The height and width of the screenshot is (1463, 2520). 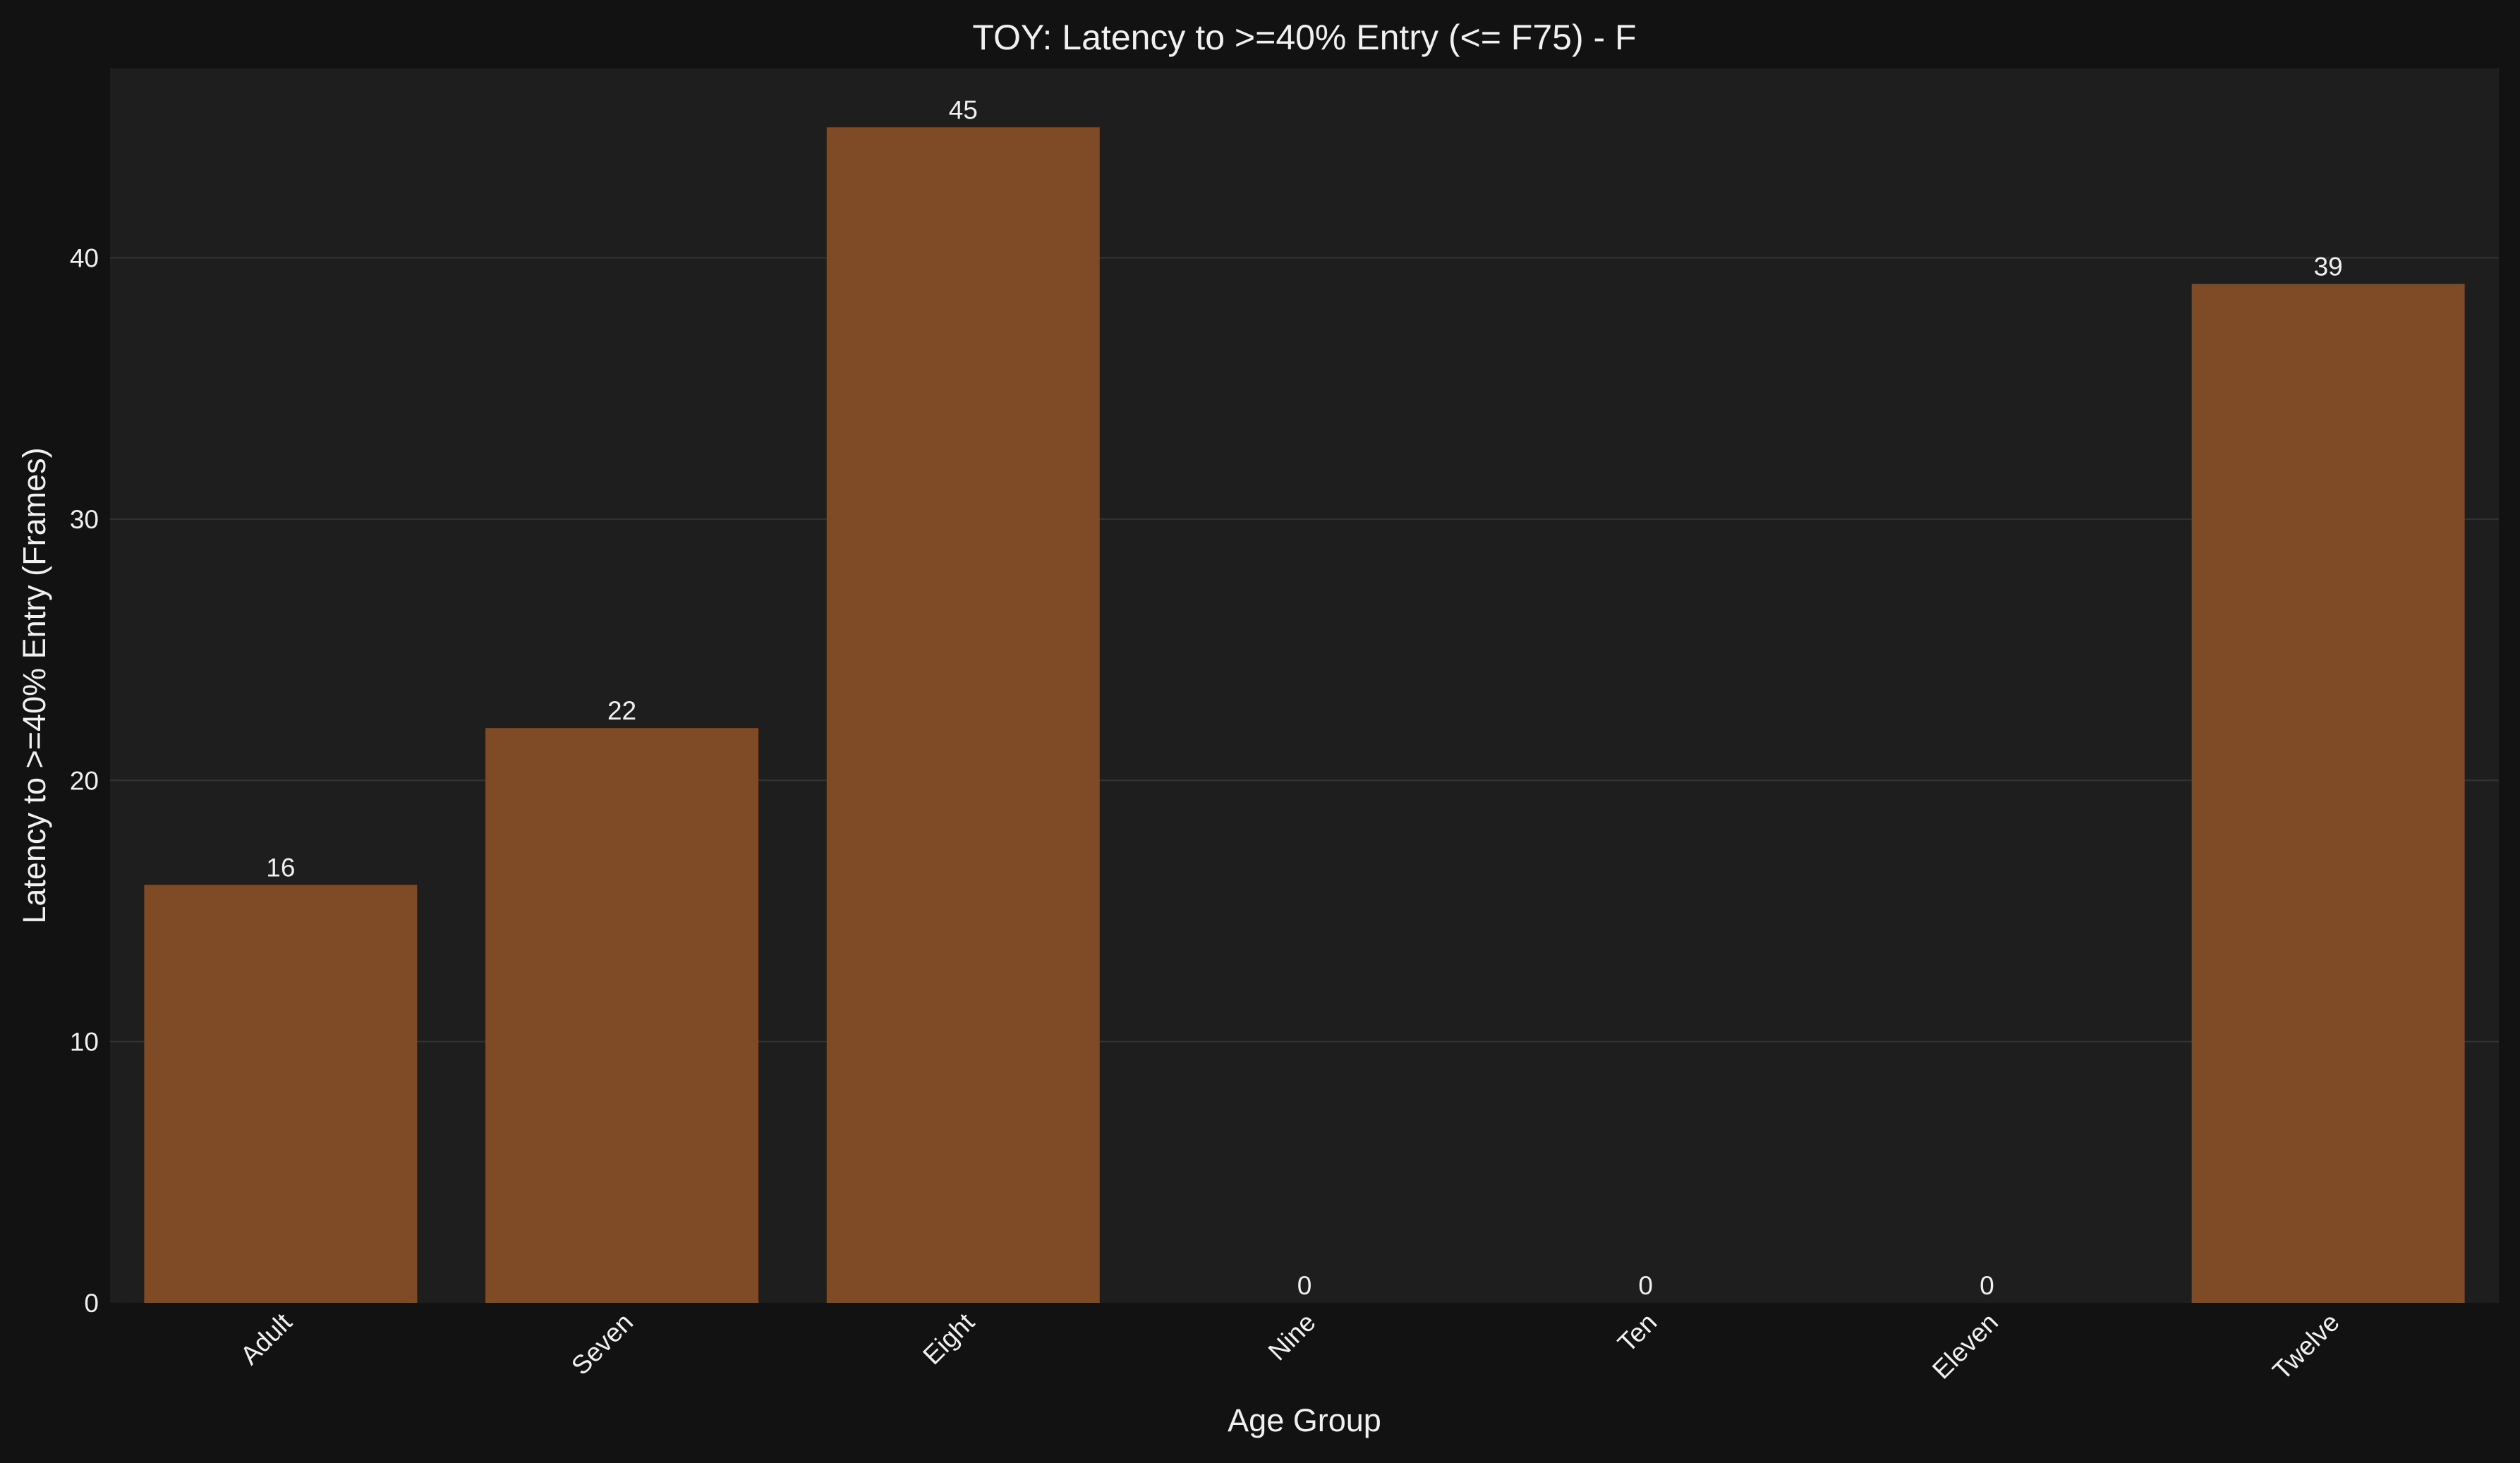 What do you see at coordinates (280, 867) in the screenshot?
I see `data-label: 16` at bounding box center [280, 867].